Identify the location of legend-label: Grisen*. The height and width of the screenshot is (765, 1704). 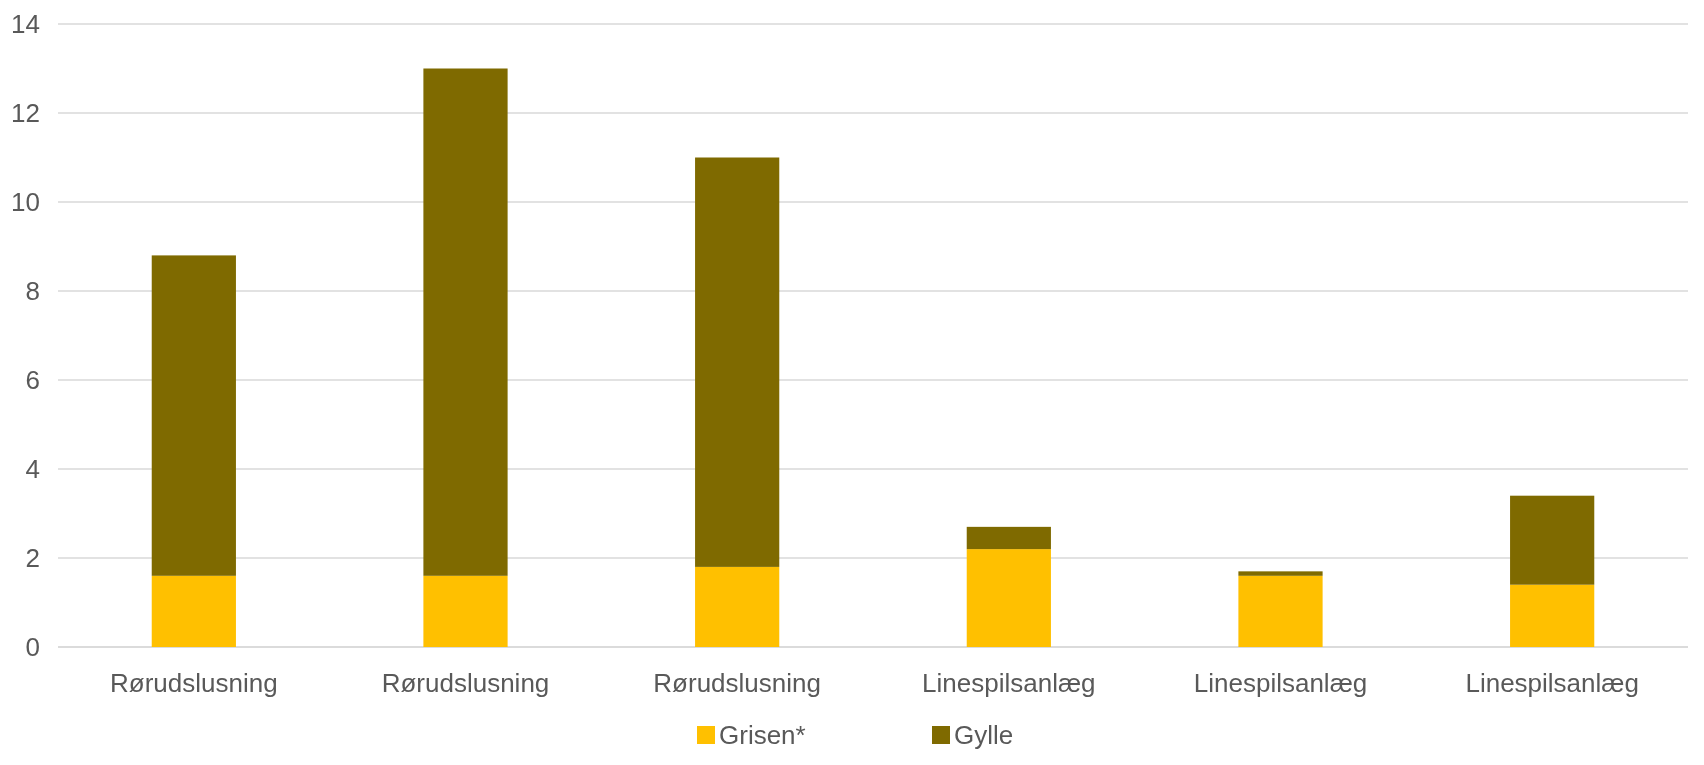
(762, 735).